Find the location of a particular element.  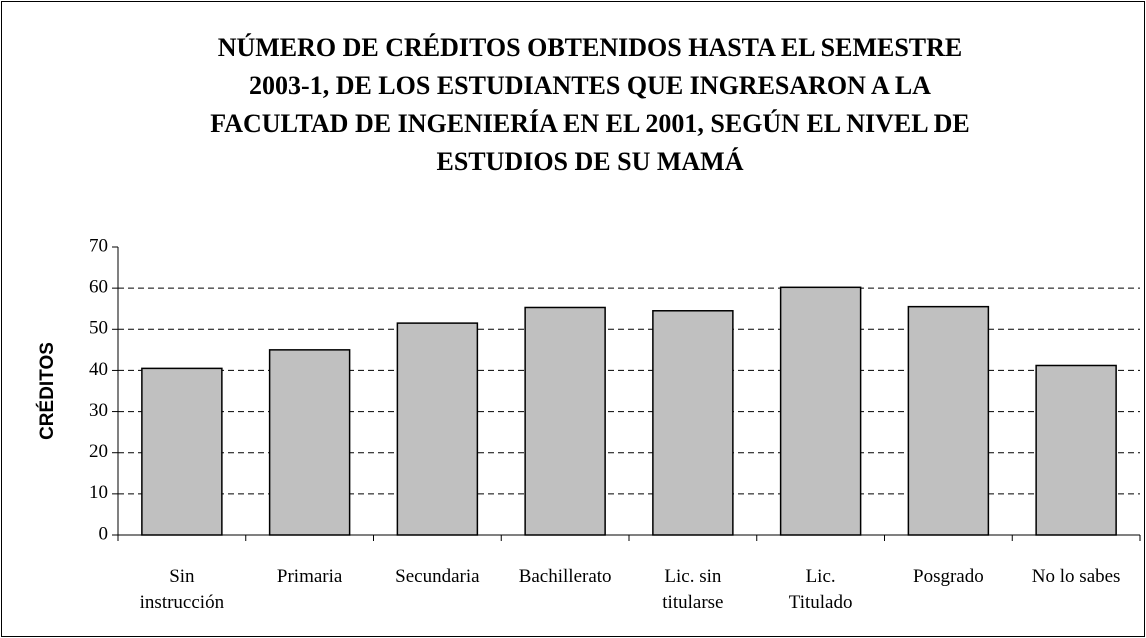

y-tick-label: 0 is located at coordinates (104, 533).